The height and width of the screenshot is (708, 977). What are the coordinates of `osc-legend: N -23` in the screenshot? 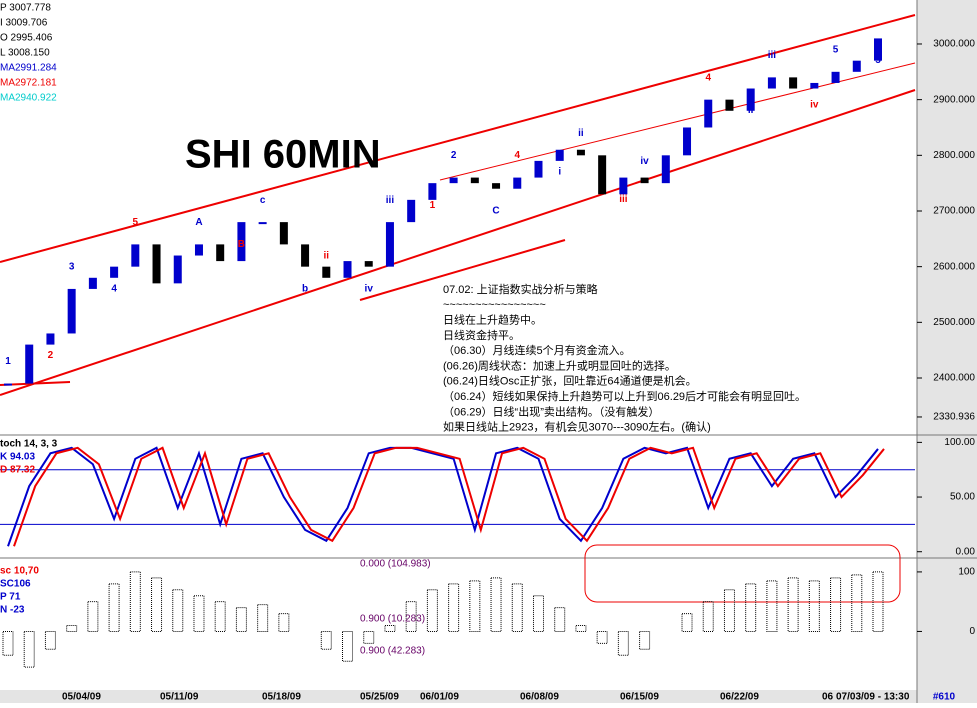 It's located at (12, 610).